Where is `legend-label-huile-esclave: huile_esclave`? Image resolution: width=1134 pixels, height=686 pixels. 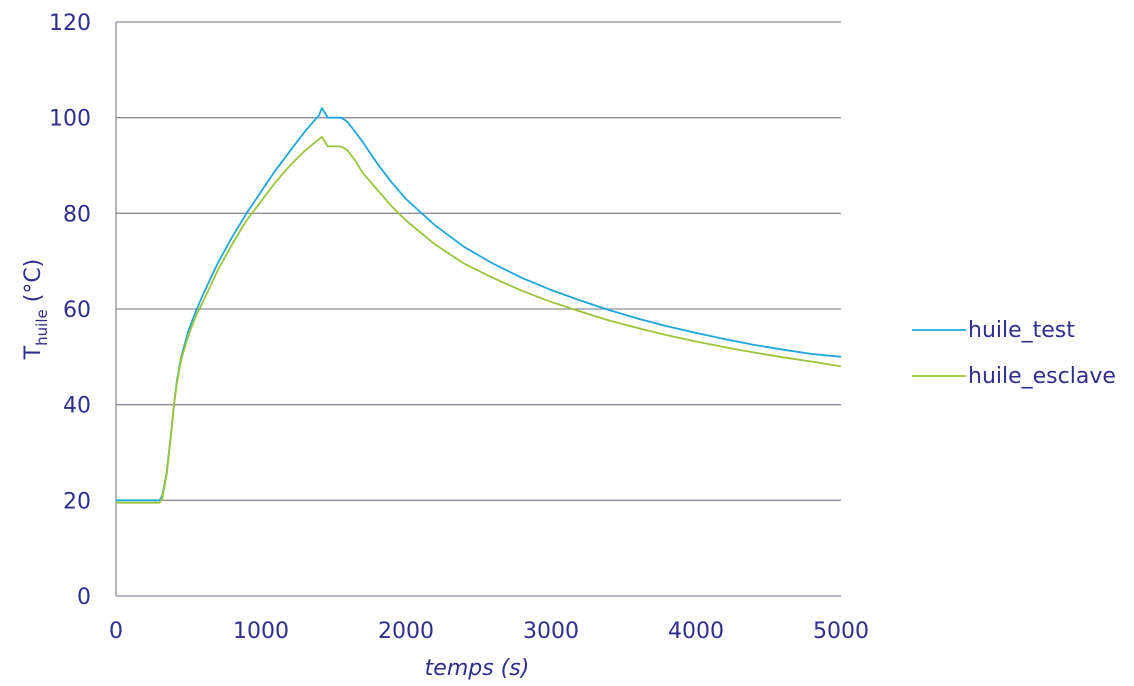
legend-label-huile-esclave: huile_esclave is located at coordinates (1042, 376).